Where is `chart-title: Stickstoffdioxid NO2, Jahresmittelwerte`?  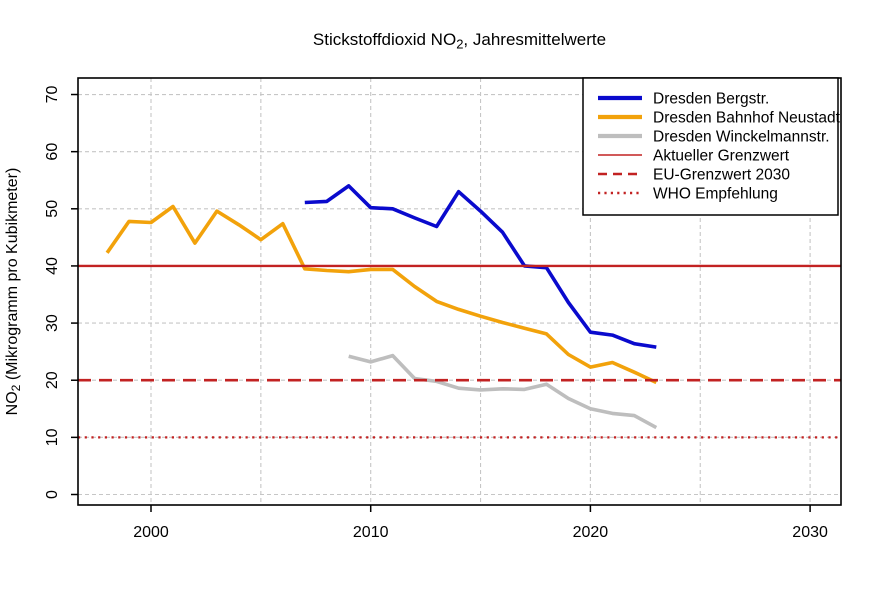 chart-title: Stickstoffdioxid NO2, Jahresmittelwerte is located at coordinates (459, 41).